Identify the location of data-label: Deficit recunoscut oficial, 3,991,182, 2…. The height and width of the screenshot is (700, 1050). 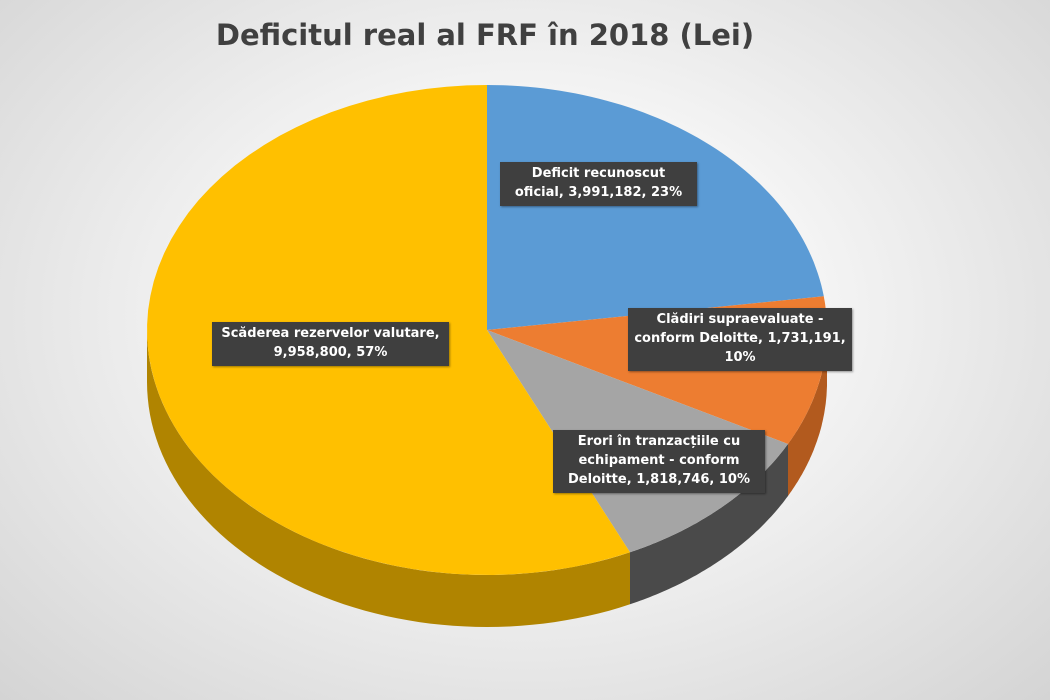
(598, 184).